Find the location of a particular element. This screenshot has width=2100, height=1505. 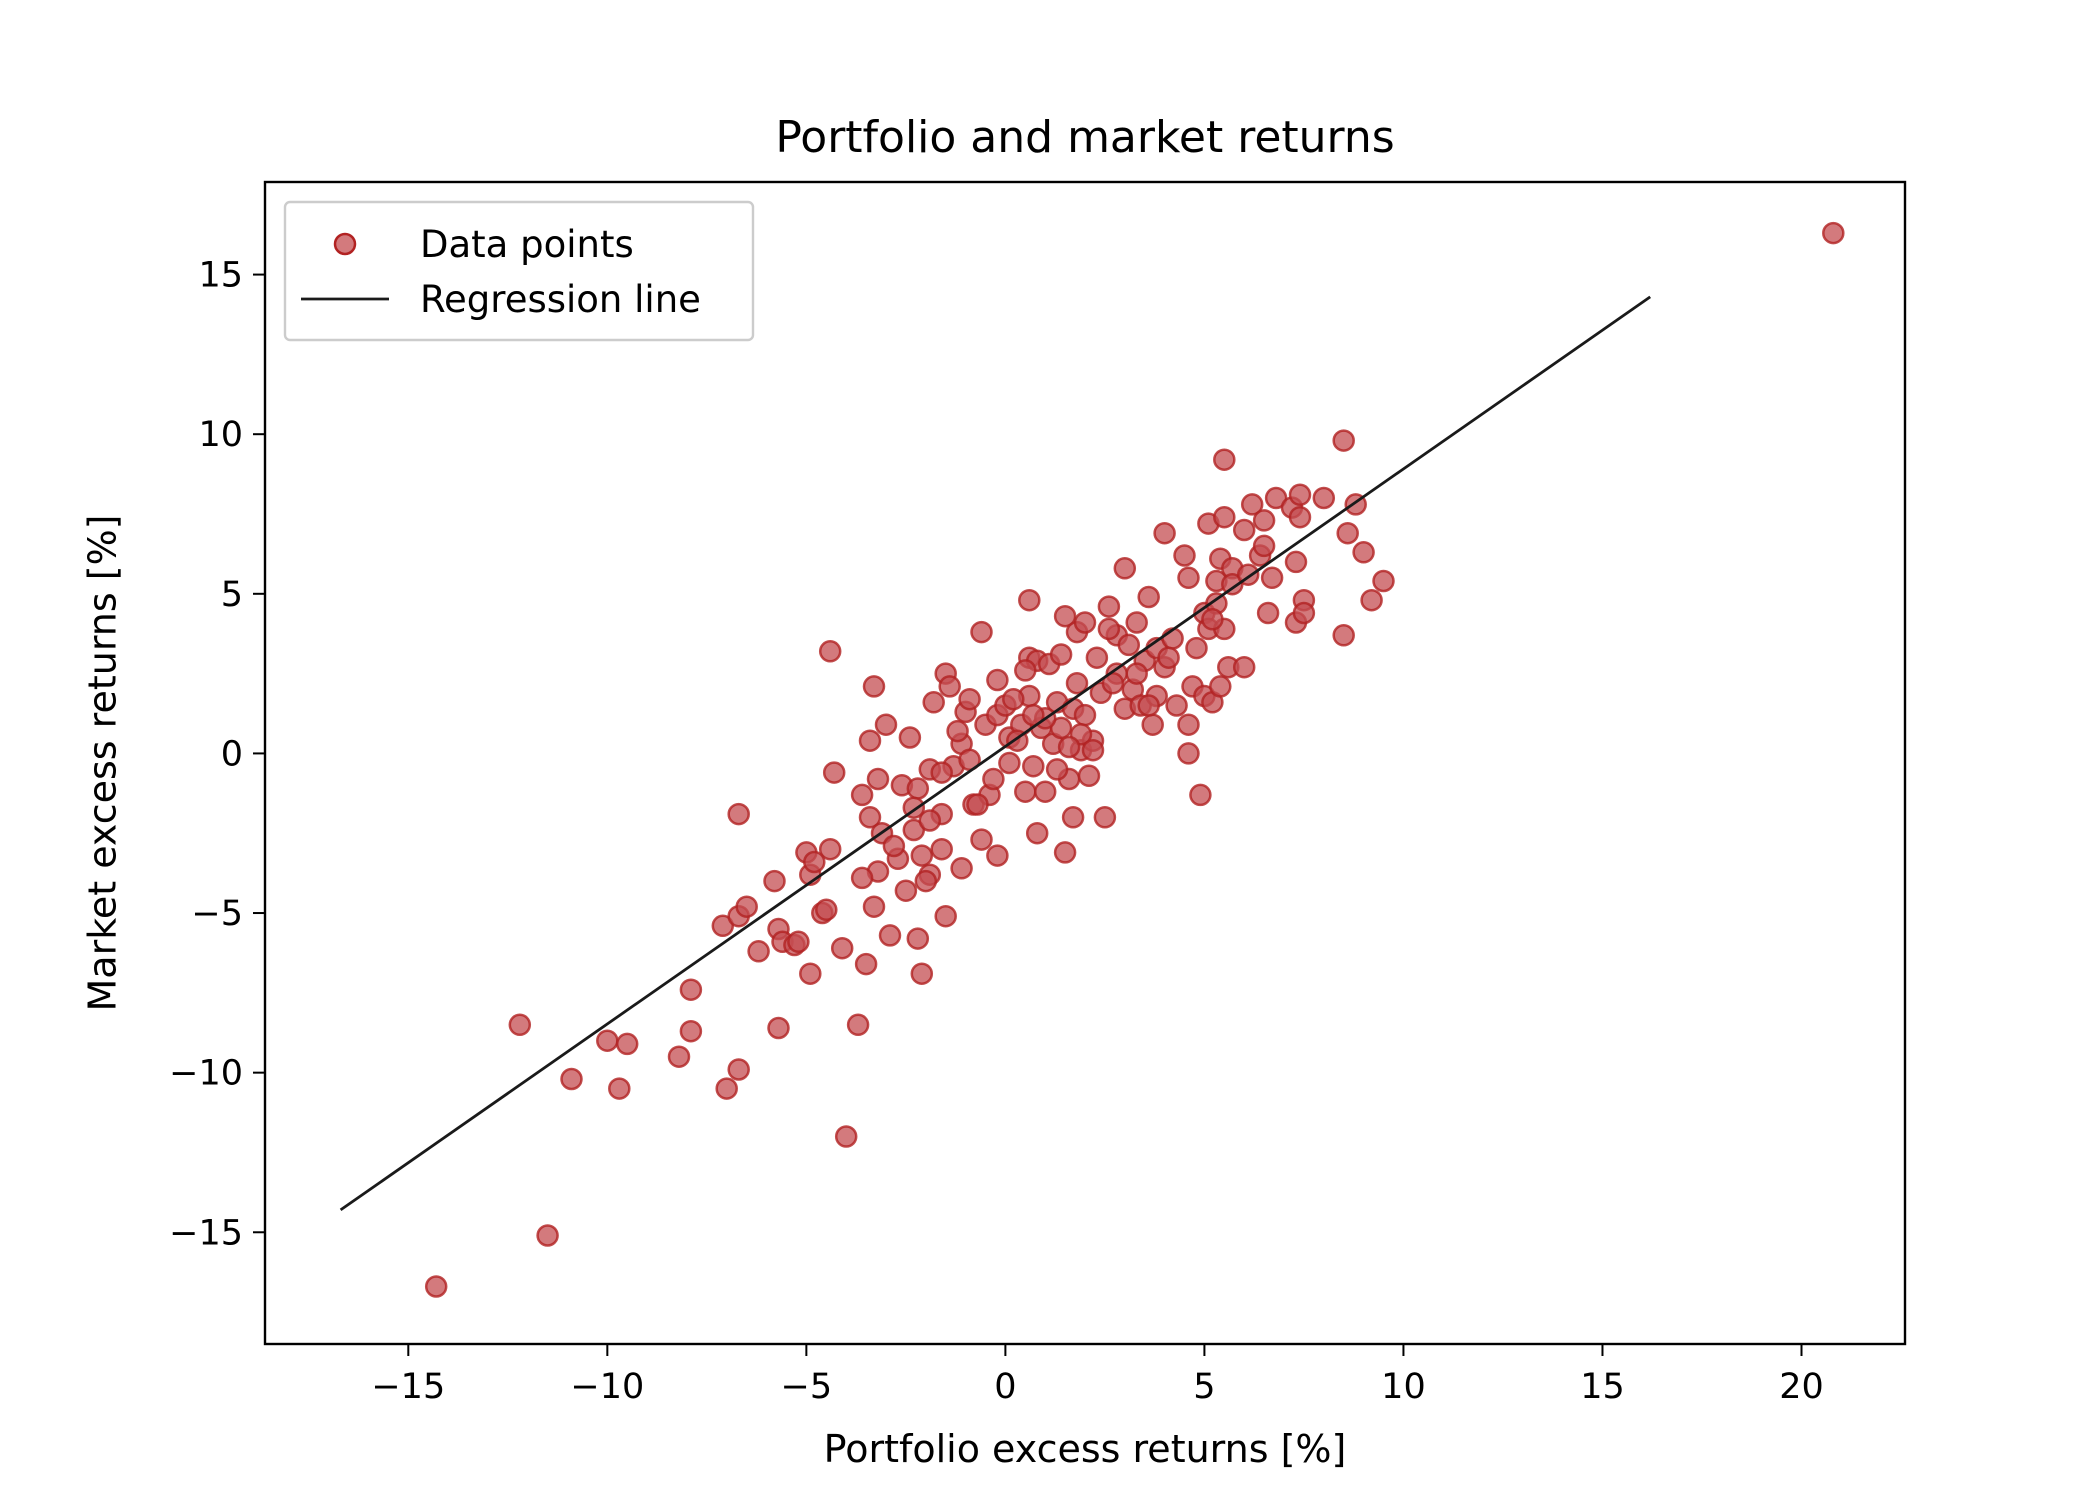

y-tick-label: 0 is located at coordinates (232, 754).